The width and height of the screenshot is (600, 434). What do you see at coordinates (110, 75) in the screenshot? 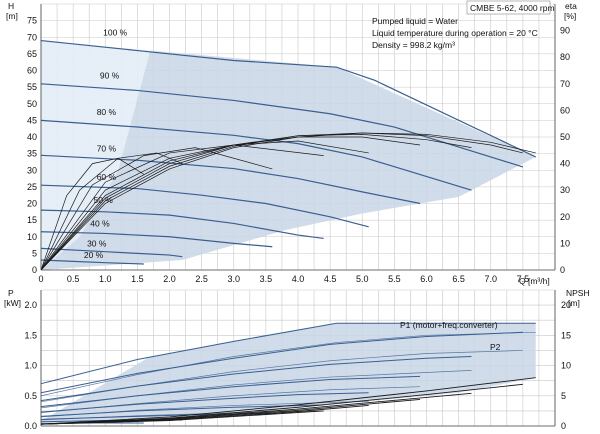
I see `speed-label: 90 %` at bounding box center [110, 75].